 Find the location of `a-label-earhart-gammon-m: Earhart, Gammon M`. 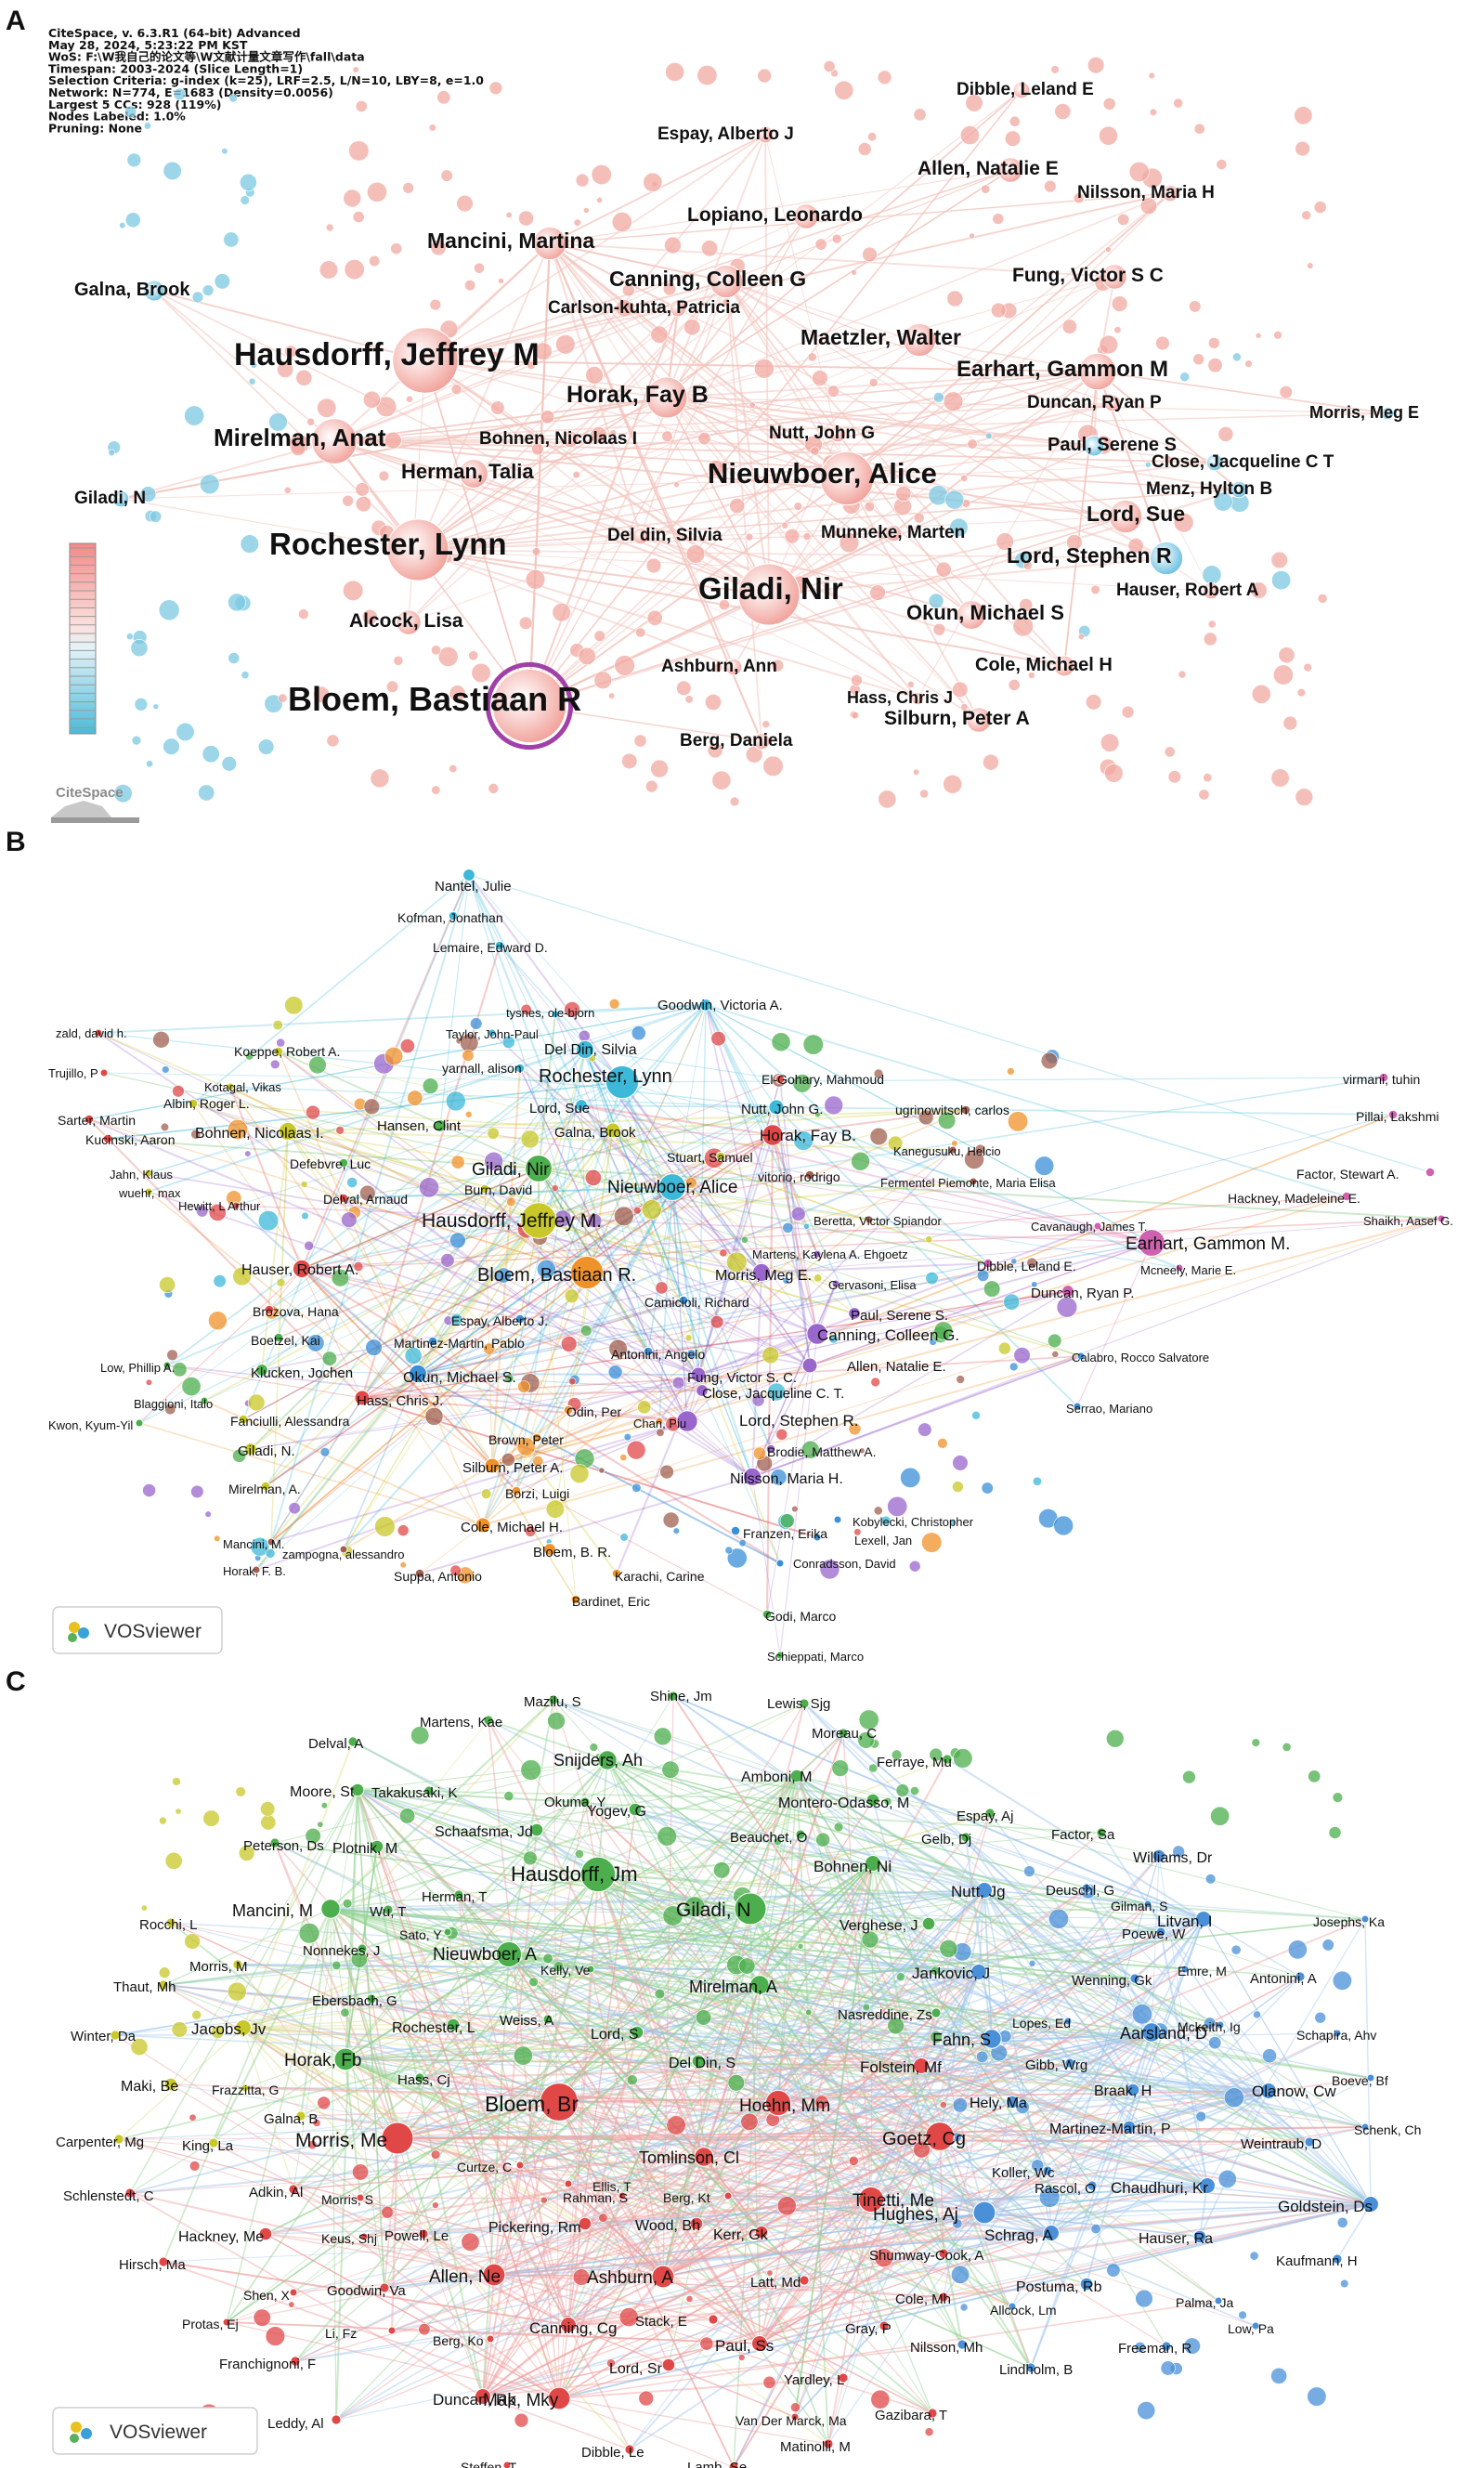

a-label-earhart-gammon-m: Earhart, Gammon M is located at coordinates (1062, 369).